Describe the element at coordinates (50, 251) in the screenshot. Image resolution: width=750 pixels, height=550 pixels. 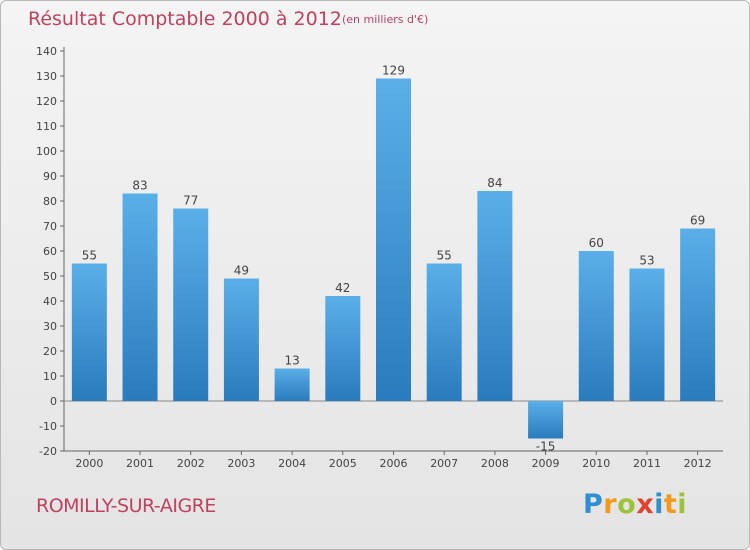
I see `y-tick-label: 60` at that location.